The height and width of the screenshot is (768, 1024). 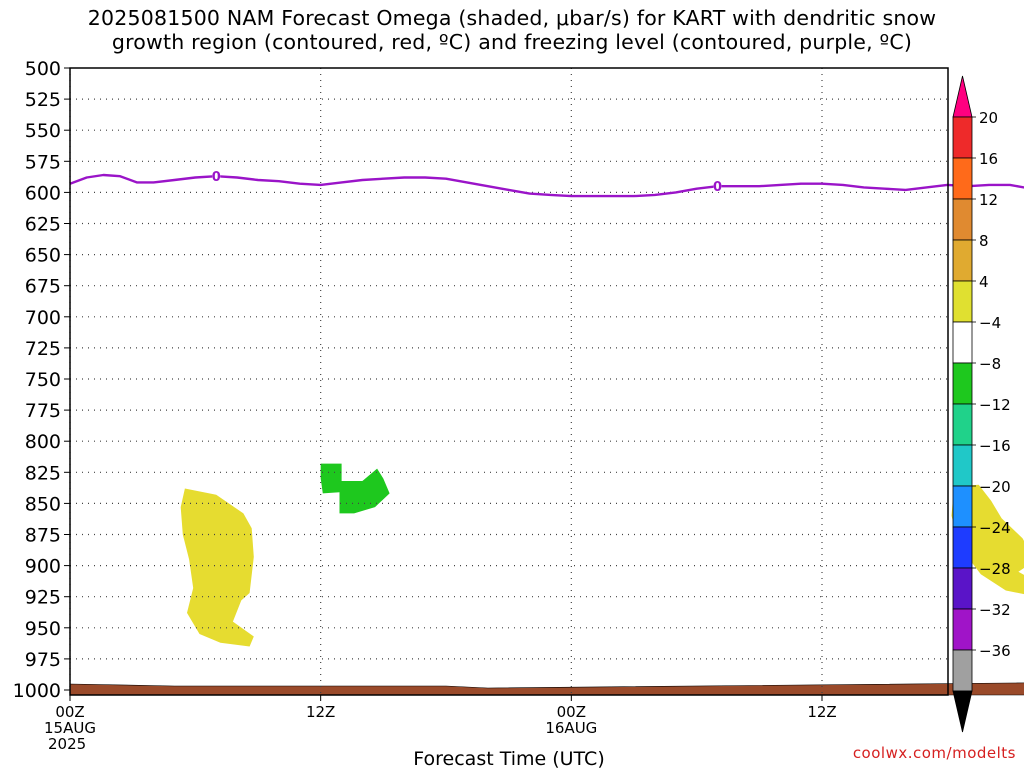 I want to click on colorbar-label-2: 12, so click(x=988, y=200).